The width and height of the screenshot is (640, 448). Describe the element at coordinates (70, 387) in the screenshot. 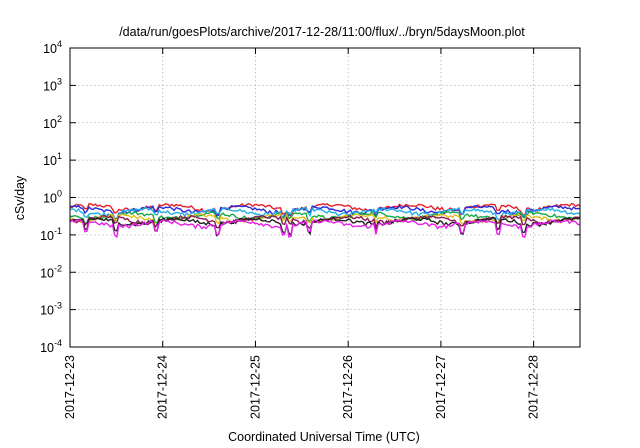

I see `x-tick-label: 2017-12-23` at that location.